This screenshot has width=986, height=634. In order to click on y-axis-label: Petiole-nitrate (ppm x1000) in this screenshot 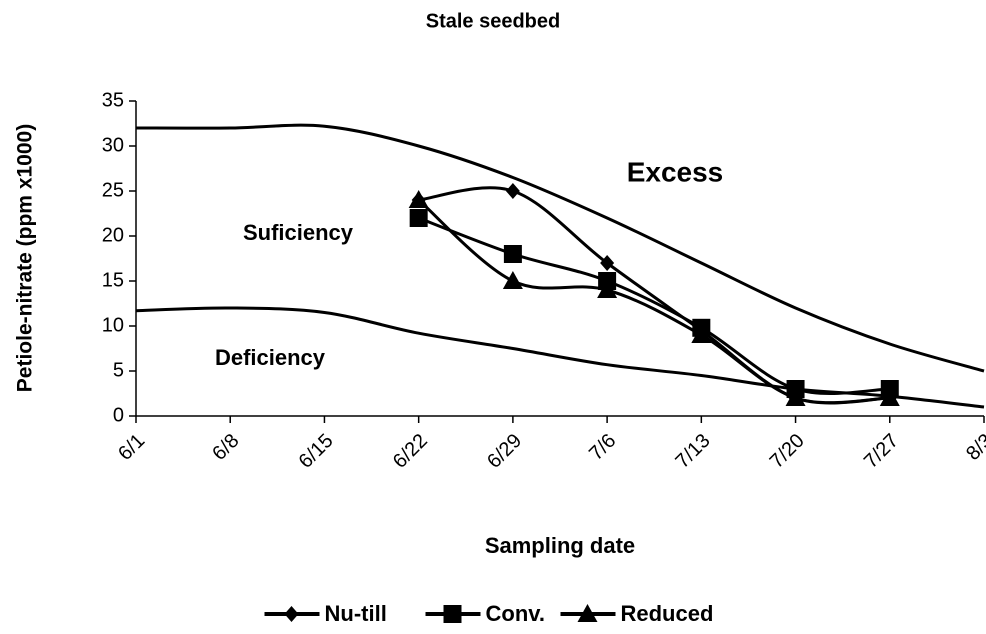, I will do `click(25, 258)`.